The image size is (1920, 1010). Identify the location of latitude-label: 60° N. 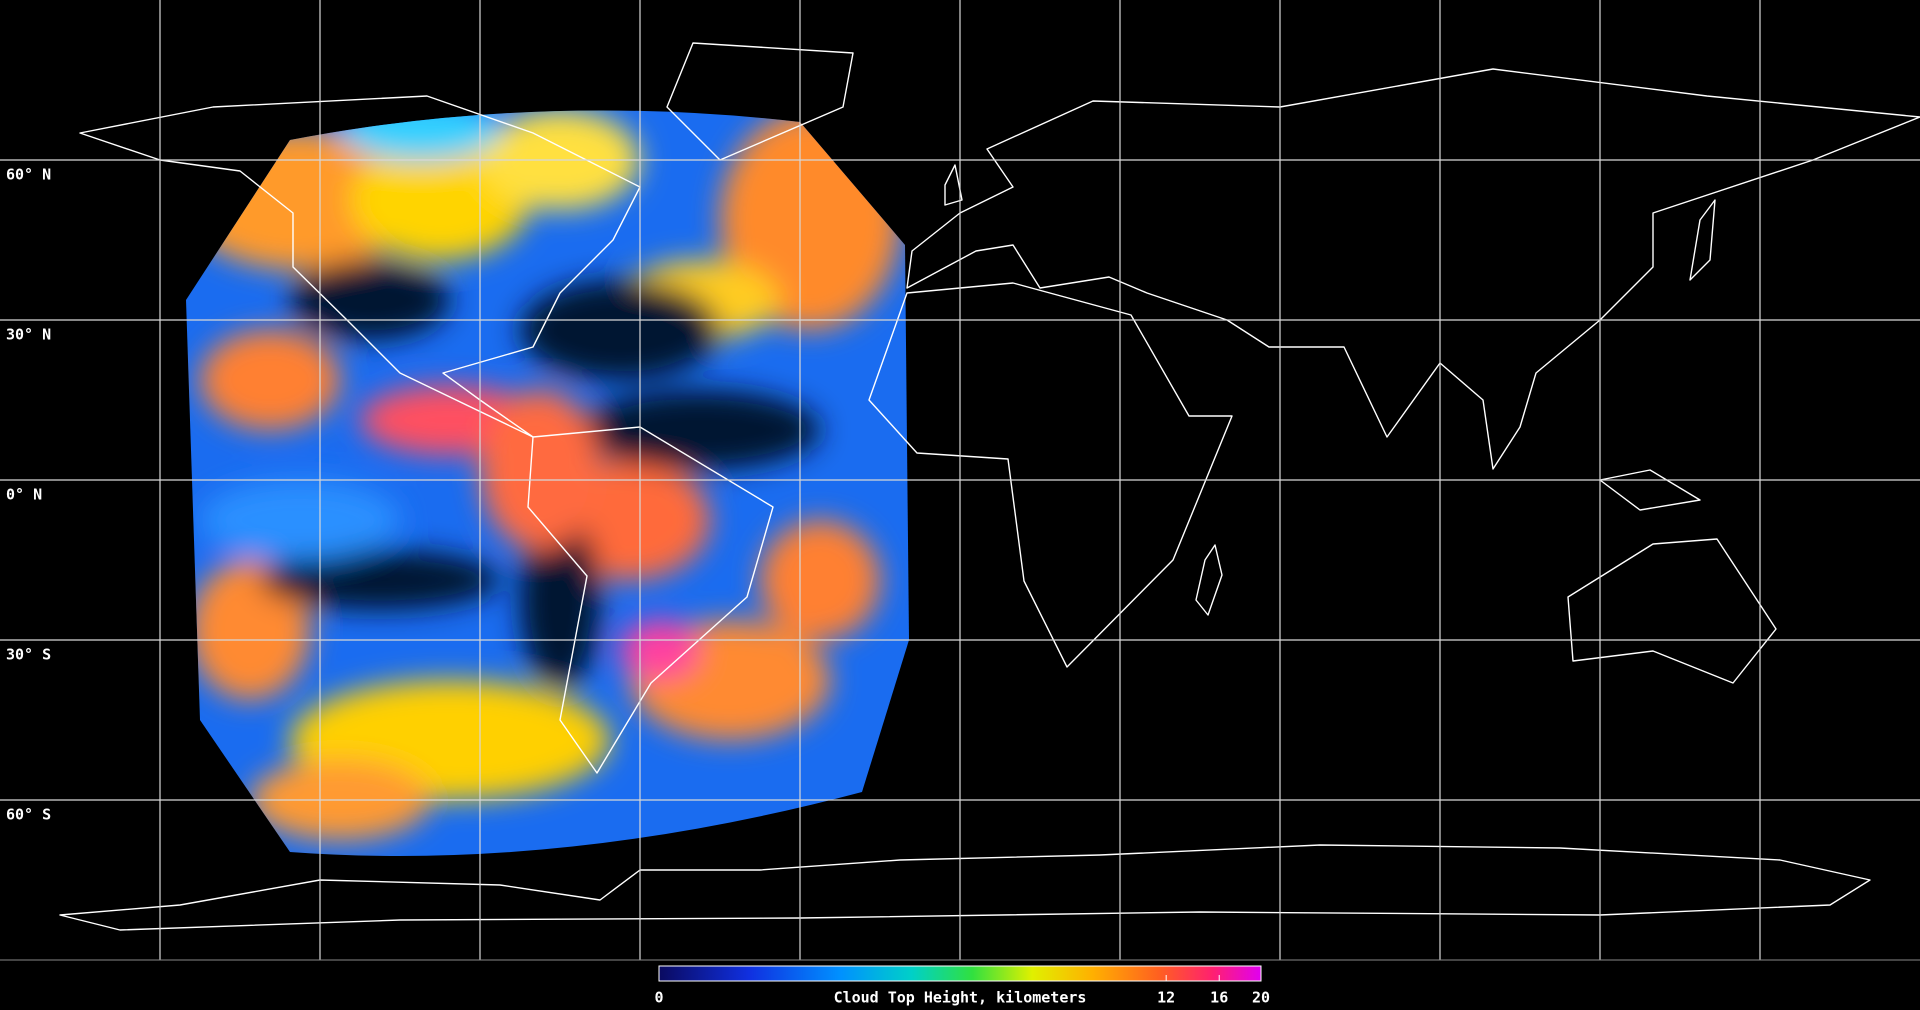
(28, 175).